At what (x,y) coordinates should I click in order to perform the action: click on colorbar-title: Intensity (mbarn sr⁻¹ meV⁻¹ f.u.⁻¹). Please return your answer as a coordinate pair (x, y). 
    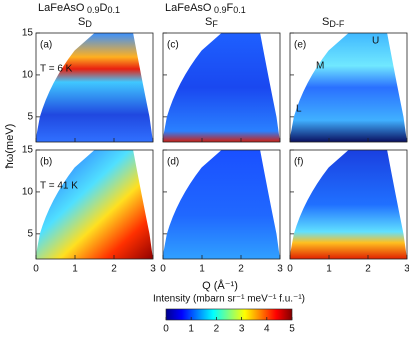
    Looking at the image, I should click on (229, 299).